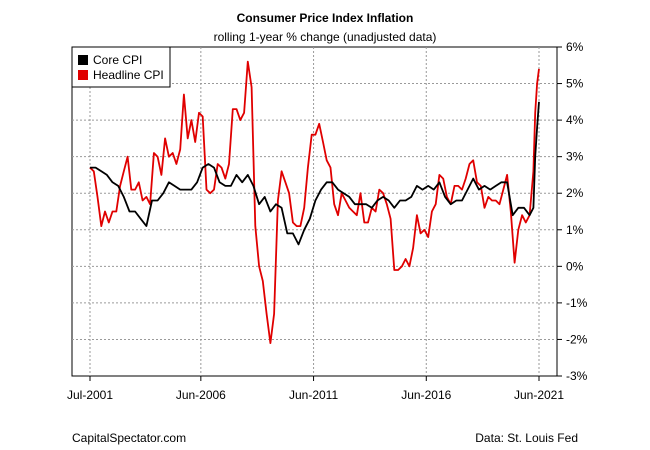 The image size is (650, 450). Describe the element at coordinates (117, 60) in the screenshot. I see `legend-label: Core CPI` at that location.